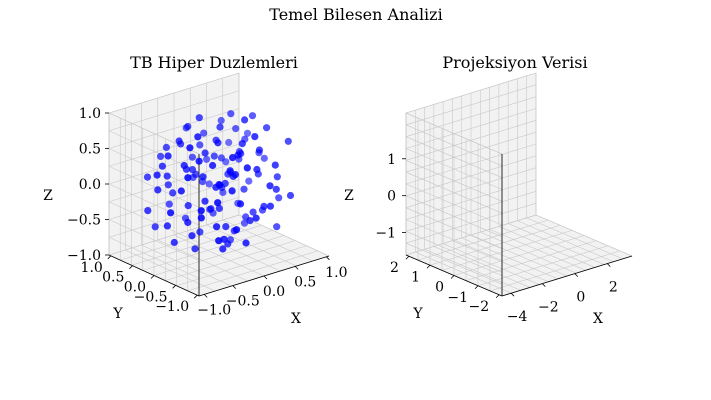  I want to click on y-tick-label: −1, so click(457, 298).